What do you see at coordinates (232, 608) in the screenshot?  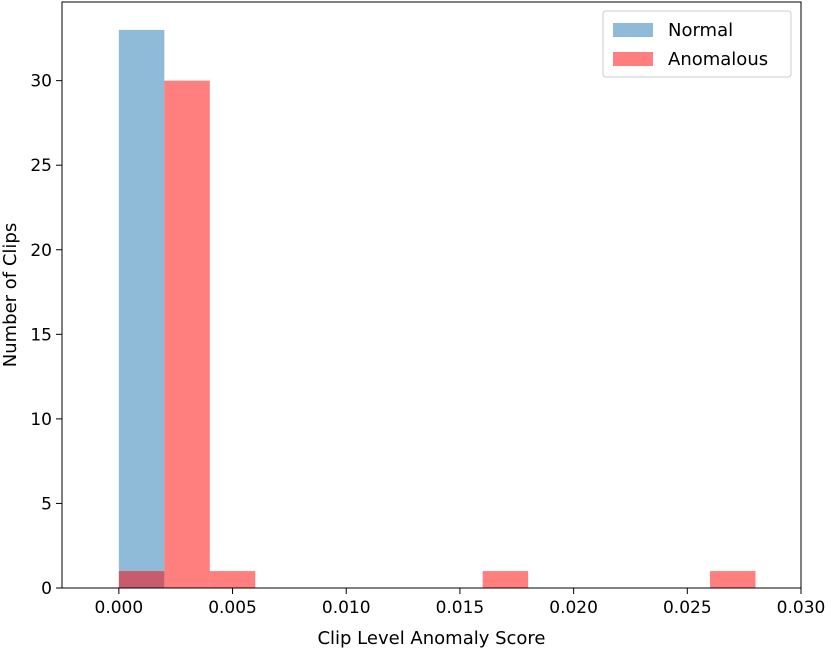 I see `x-tick-label: 0.005` at bounding box center [232, 608].